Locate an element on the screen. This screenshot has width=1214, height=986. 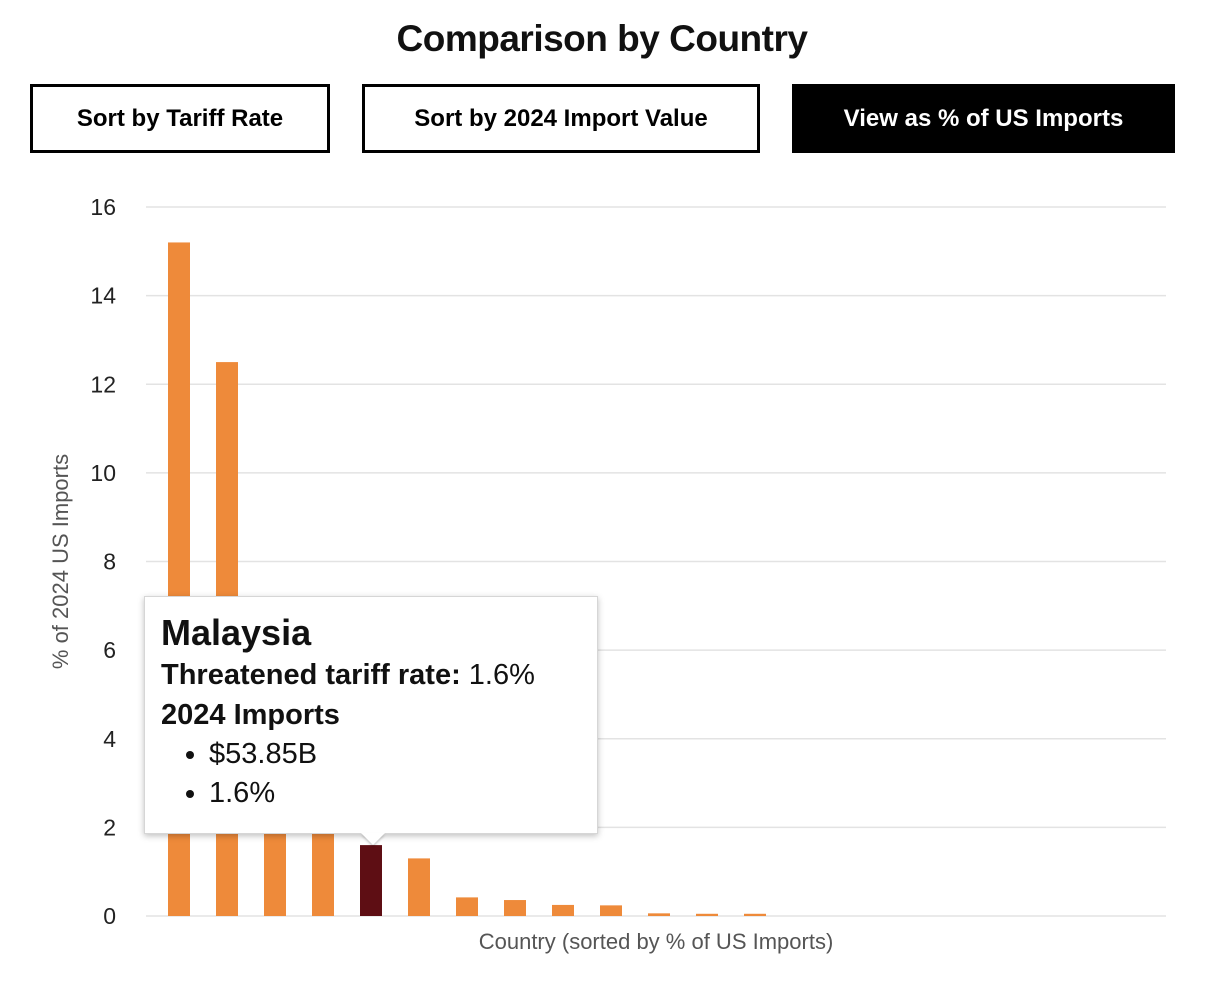
tooltip-imports-list: $53.85B 1.6% is located at coordinates (371, 774).